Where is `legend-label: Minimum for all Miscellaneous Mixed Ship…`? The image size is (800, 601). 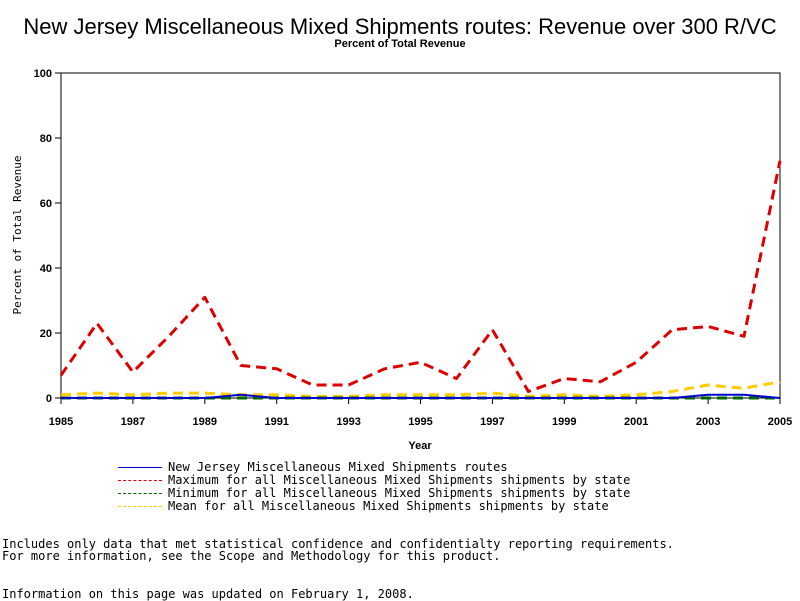 legend-label: Minimum for all Miscellaneous Mixed Ship… is located at coordinates (399, 493).